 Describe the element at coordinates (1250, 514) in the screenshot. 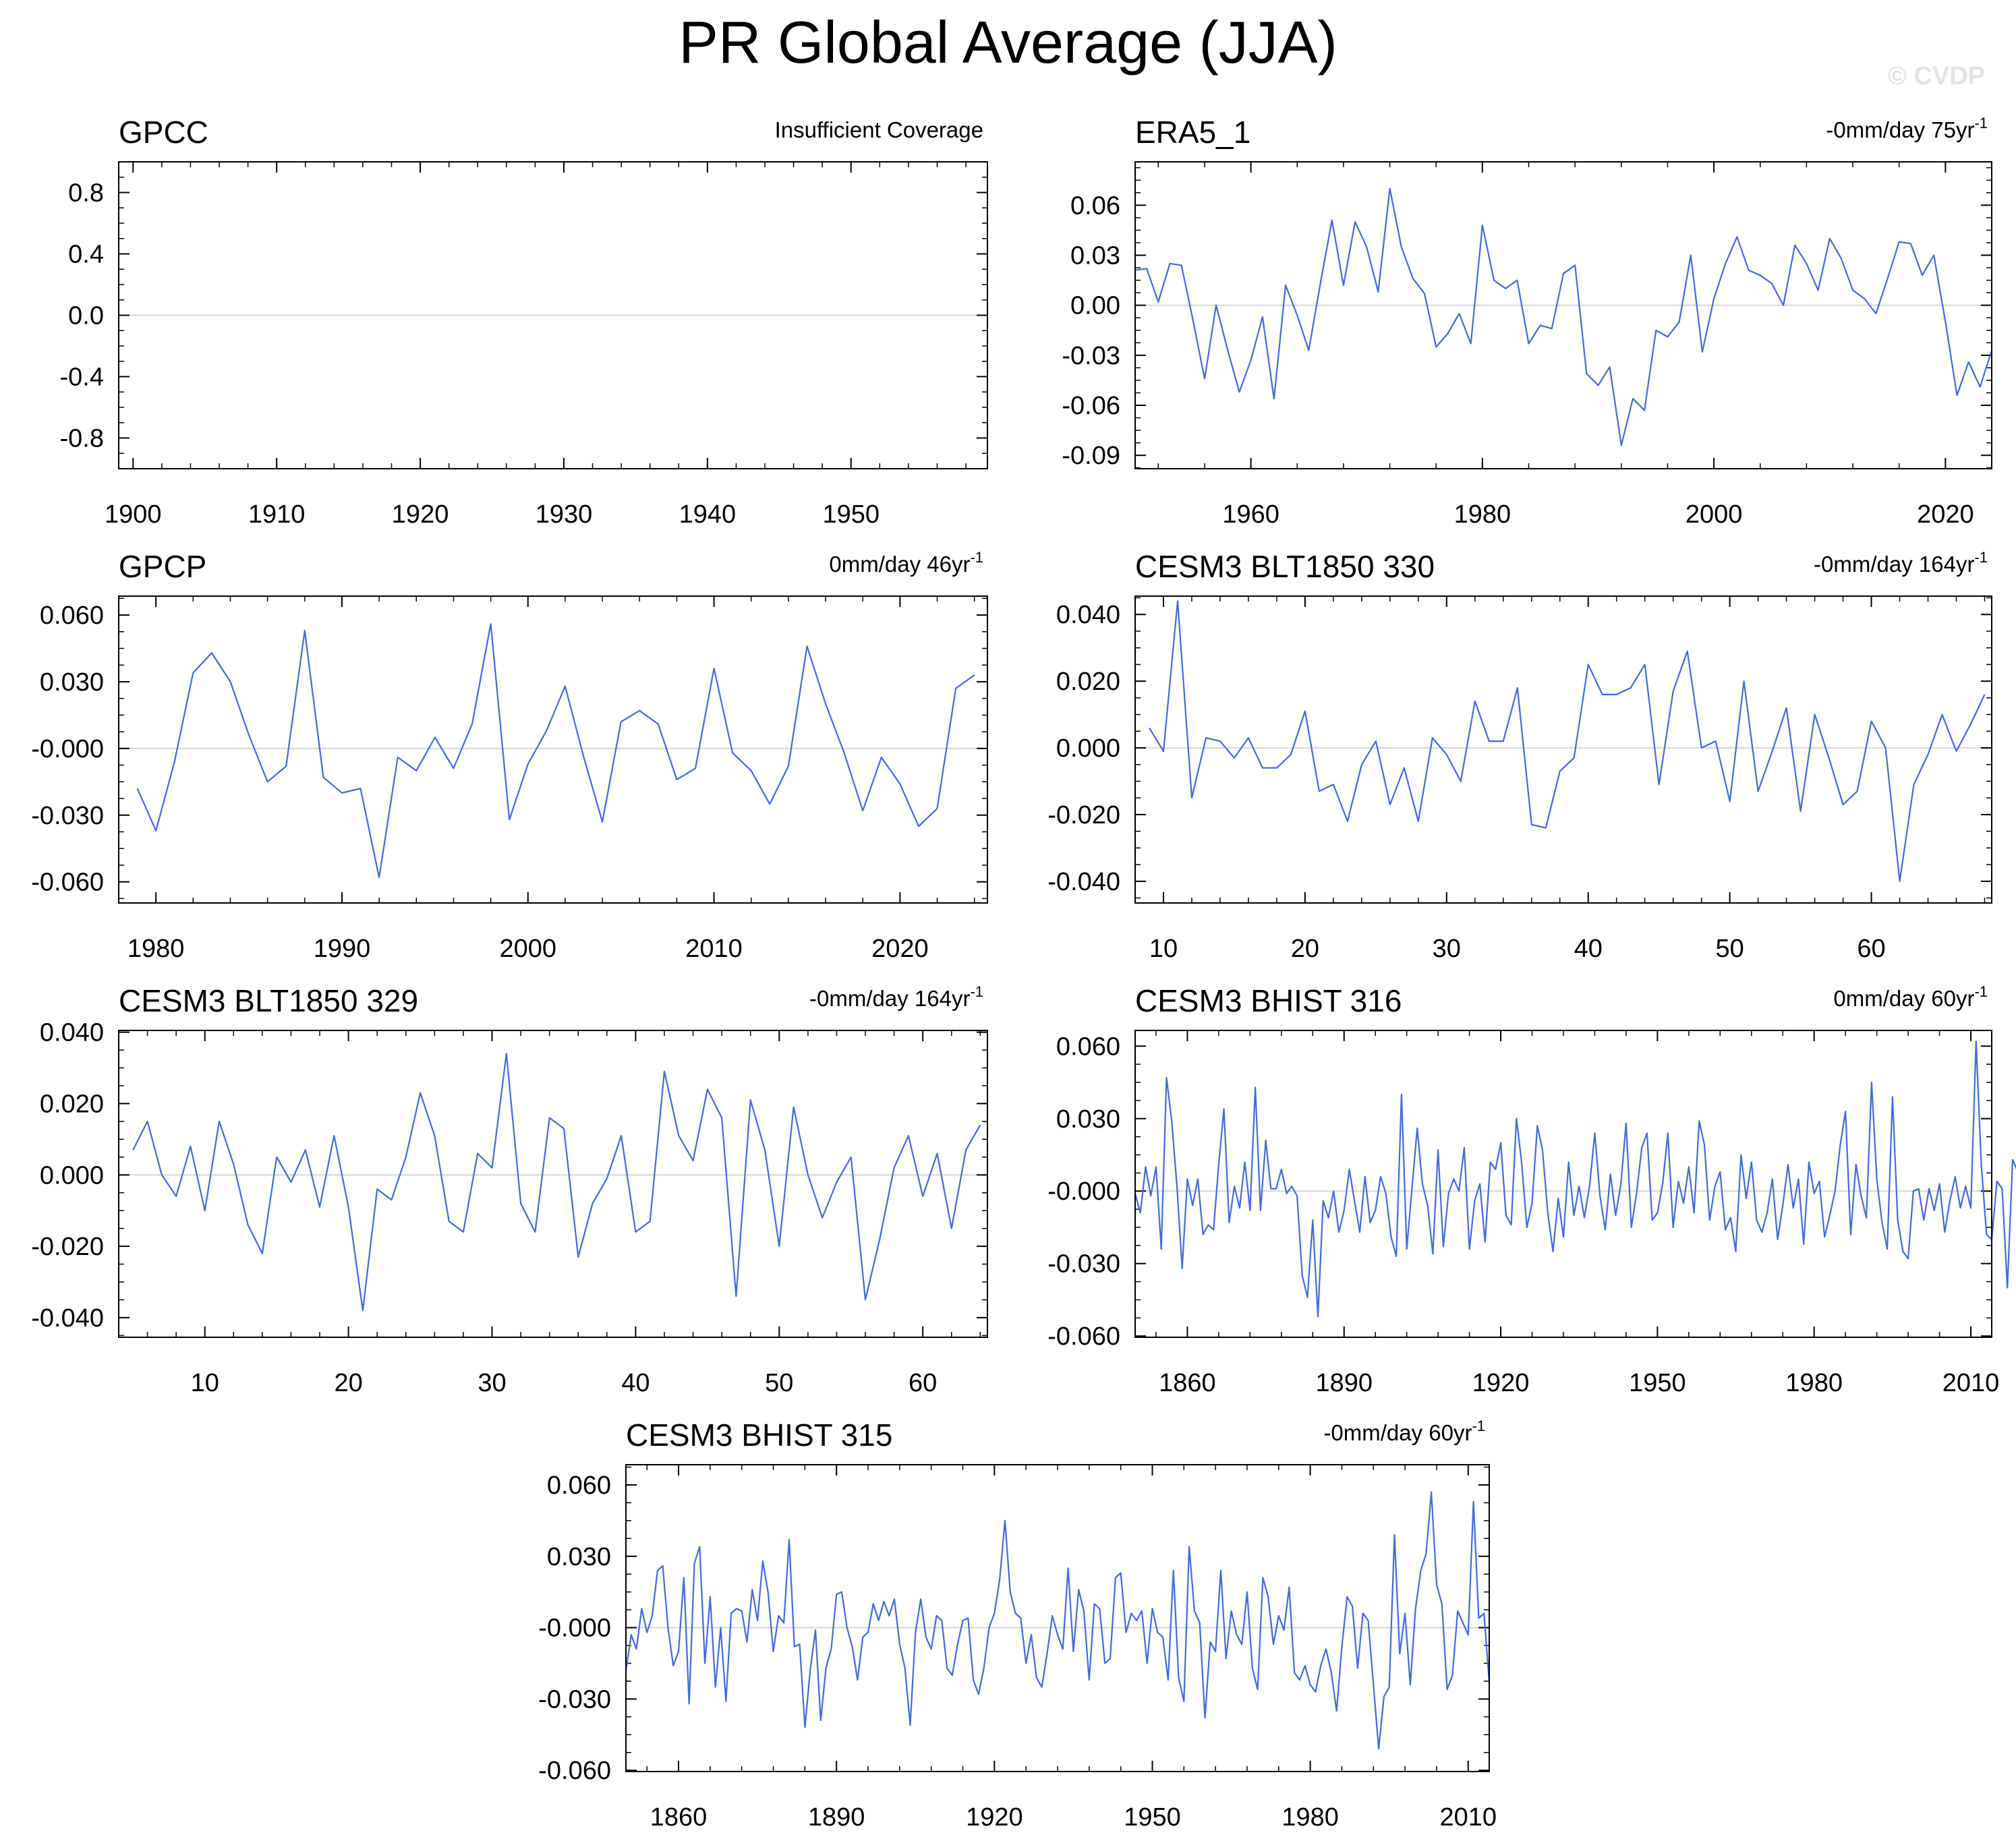

I see `x-tick-label: 1960` at that location.